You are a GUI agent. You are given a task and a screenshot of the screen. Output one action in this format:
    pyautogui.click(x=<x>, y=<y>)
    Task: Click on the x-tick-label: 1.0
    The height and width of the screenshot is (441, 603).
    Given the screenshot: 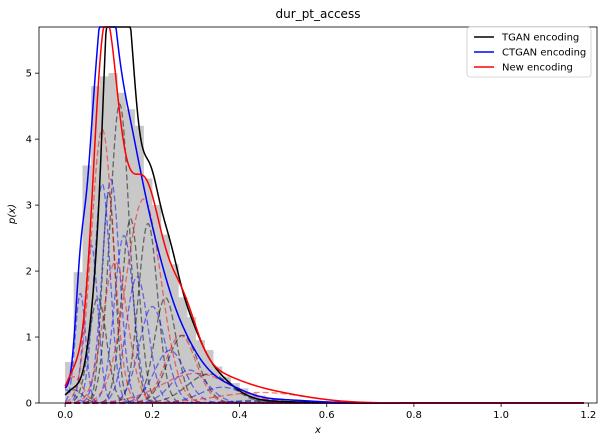 What is the action you would take?
    pyautogui.click(x=501, y=415)
    